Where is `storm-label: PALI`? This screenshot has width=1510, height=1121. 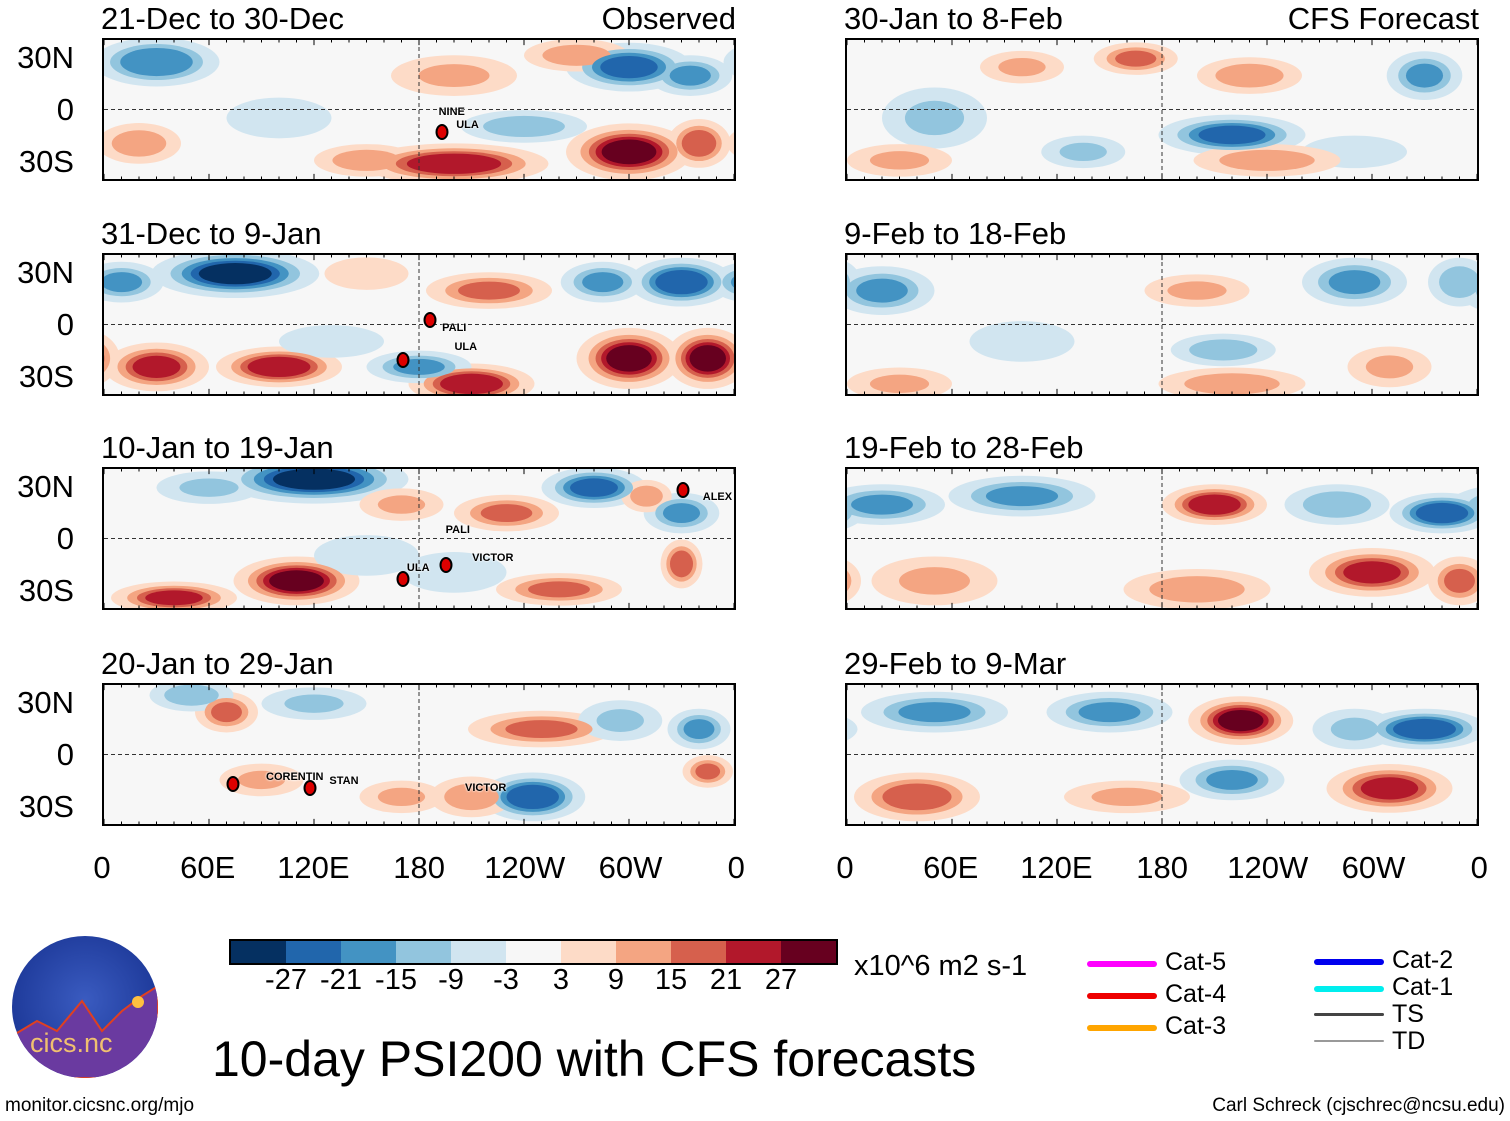
storm-label: PALI is located at coordinates (457, 530).